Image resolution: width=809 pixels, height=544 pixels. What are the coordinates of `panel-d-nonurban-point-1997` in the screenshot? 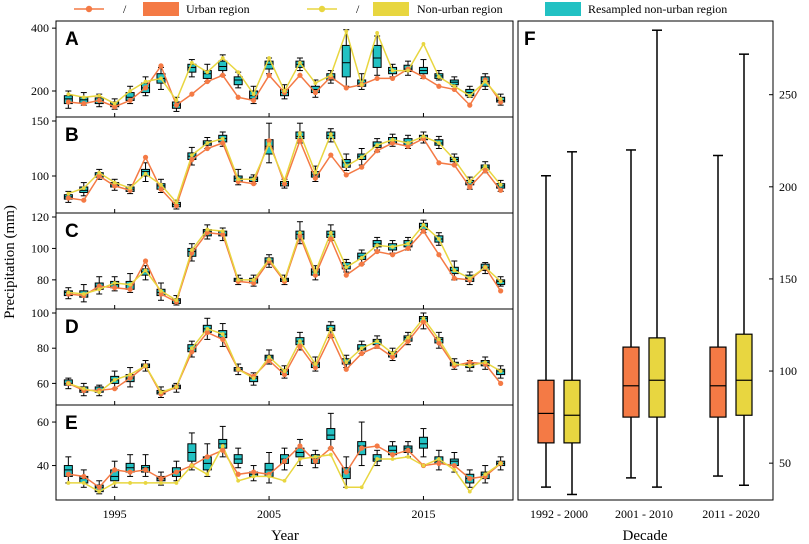 It's located at (145, 365).